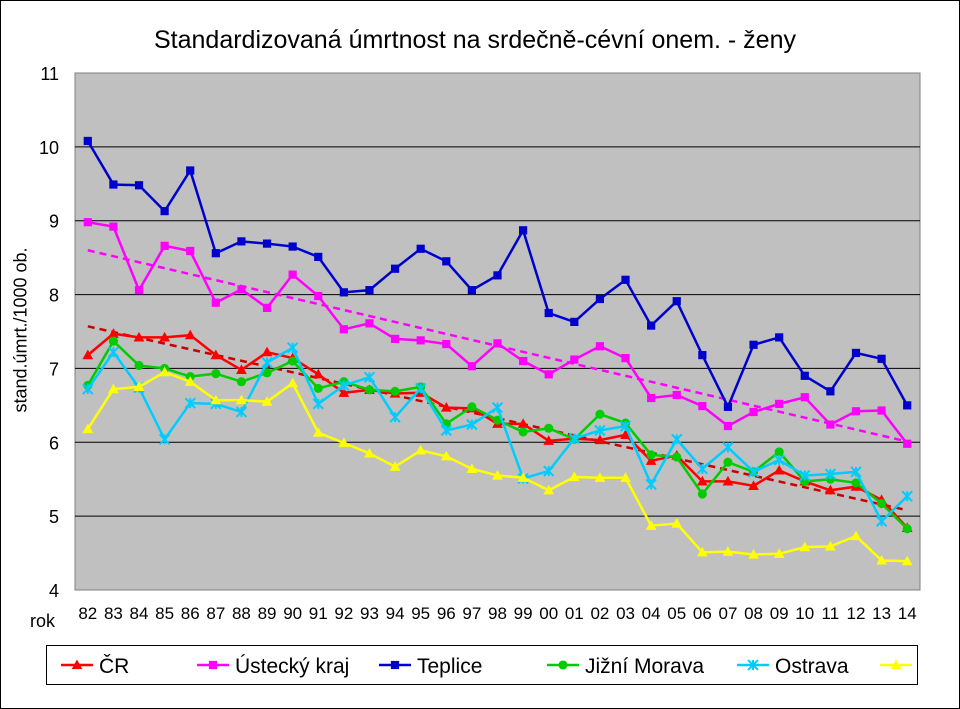 This screenshot has width=960, height=709. Describe the element at coordinates (343, 613) in the screenshot. I see `x-tick-label: 92` at that location.